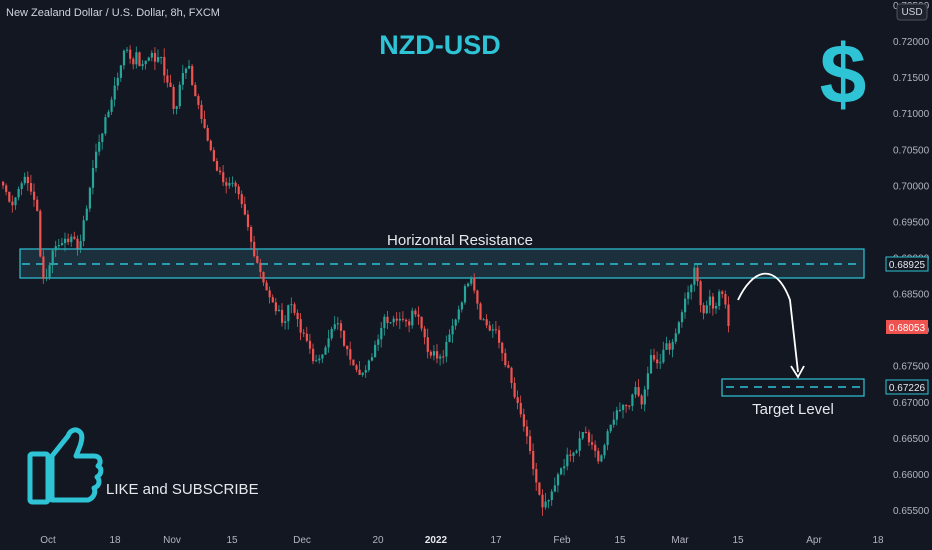  Describe the element at coordinates (911, 114) in the screenshot. I see `y-tick-label: 0.71000` at that location.